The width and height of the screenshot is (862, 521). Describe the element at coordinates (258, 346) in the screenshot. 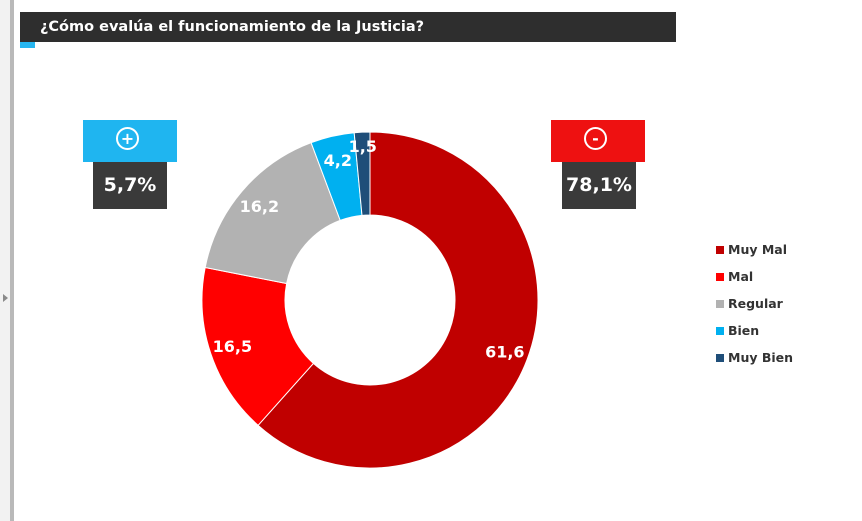

I see `donut-slice-mal` at that location.